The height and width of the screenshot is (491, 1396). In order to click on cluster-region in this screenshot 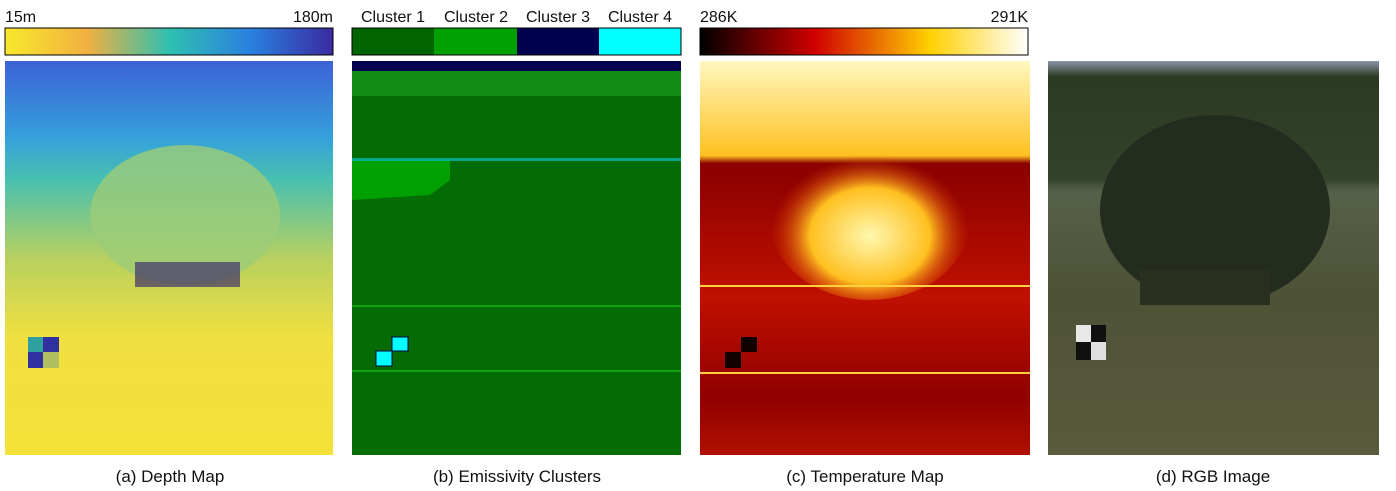, I will do `click(401, 180)`.